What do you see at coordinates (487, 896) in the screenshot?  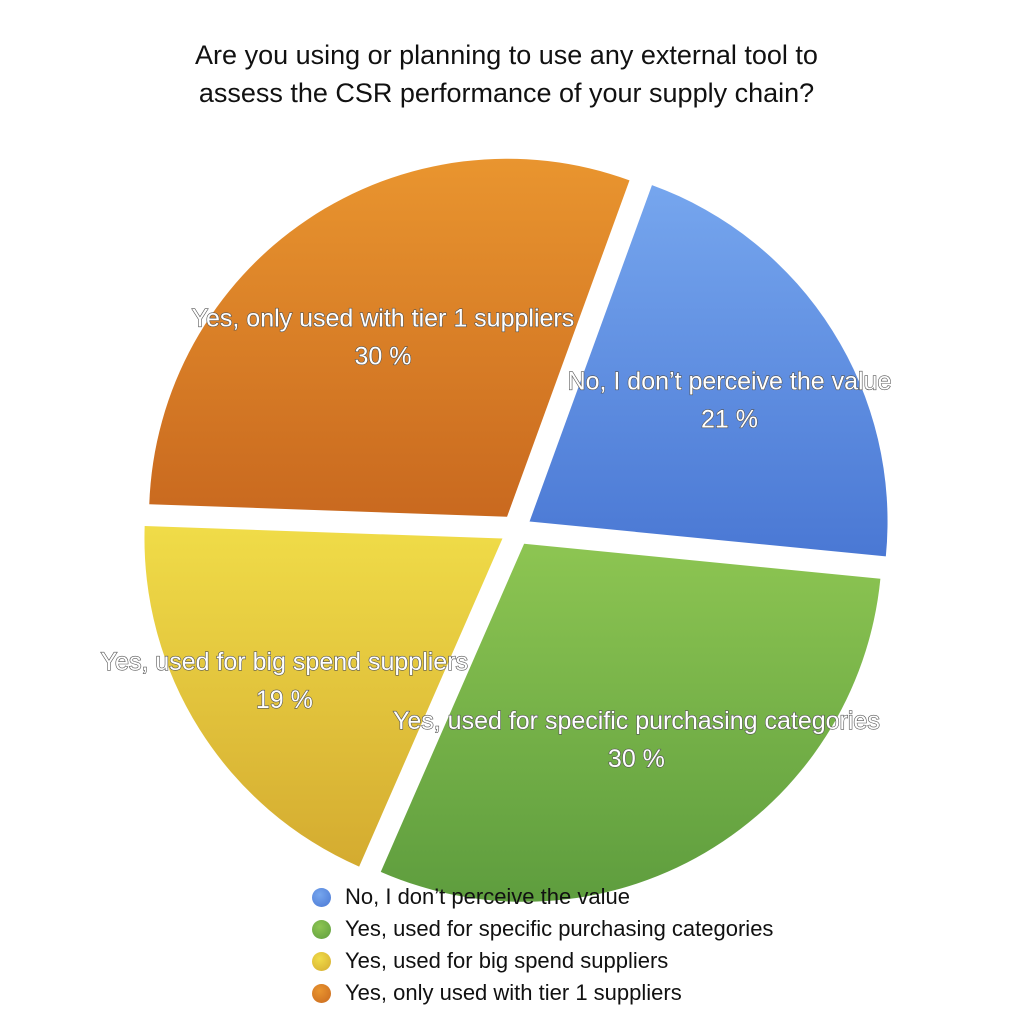 I see `legend-label: No, I don’t perceive the value` at bounding box center [487, 896].